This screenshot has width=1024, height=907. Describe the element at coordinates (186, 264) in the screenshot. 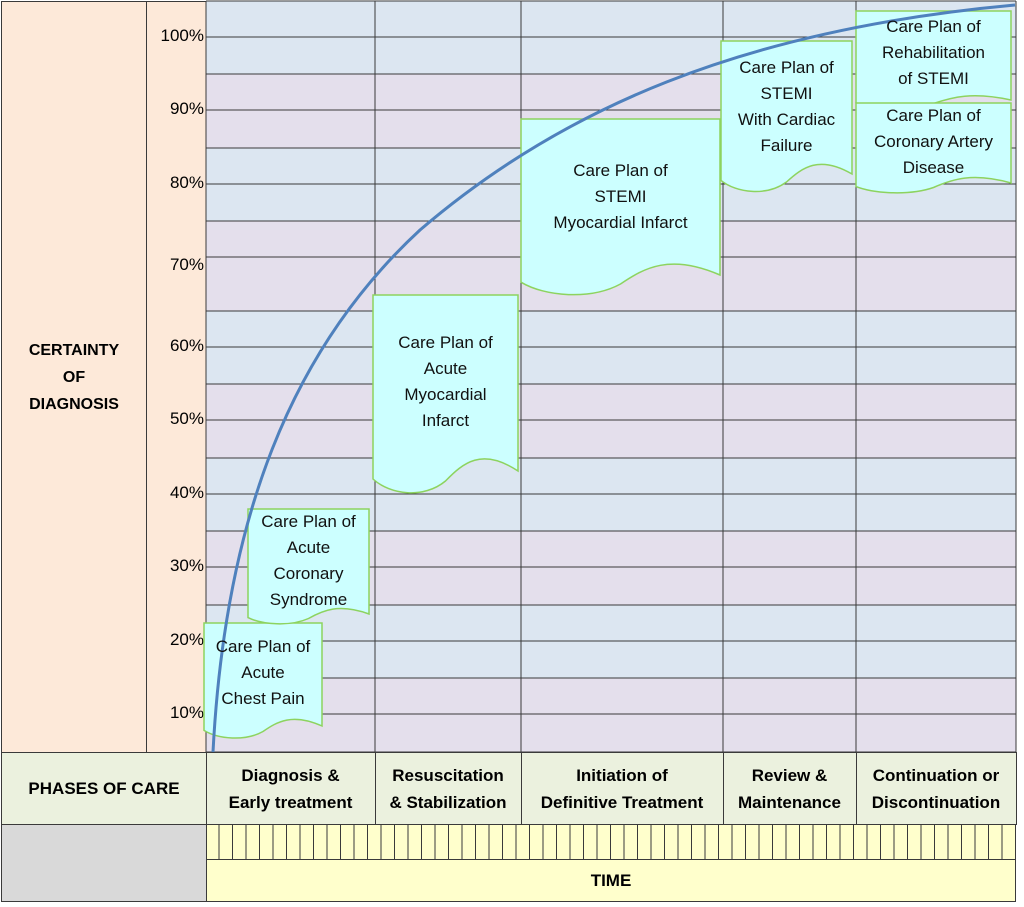

I see `y-tick-label: 70%` at that location.